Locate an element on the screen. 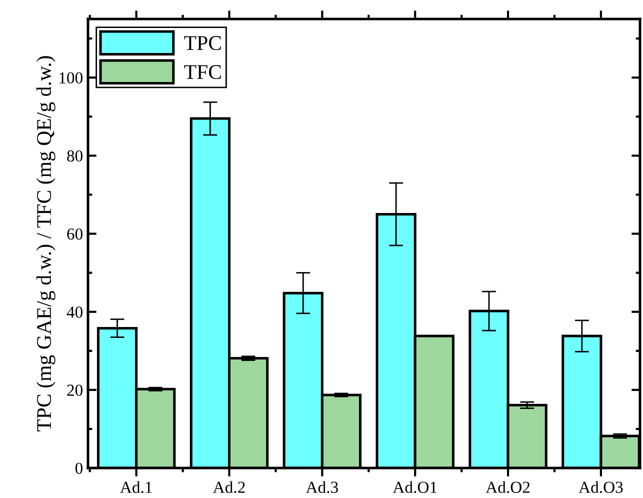 This screenshot has height=498, width=643. y-tick-label: 80 is located at coordinates (75, 156).